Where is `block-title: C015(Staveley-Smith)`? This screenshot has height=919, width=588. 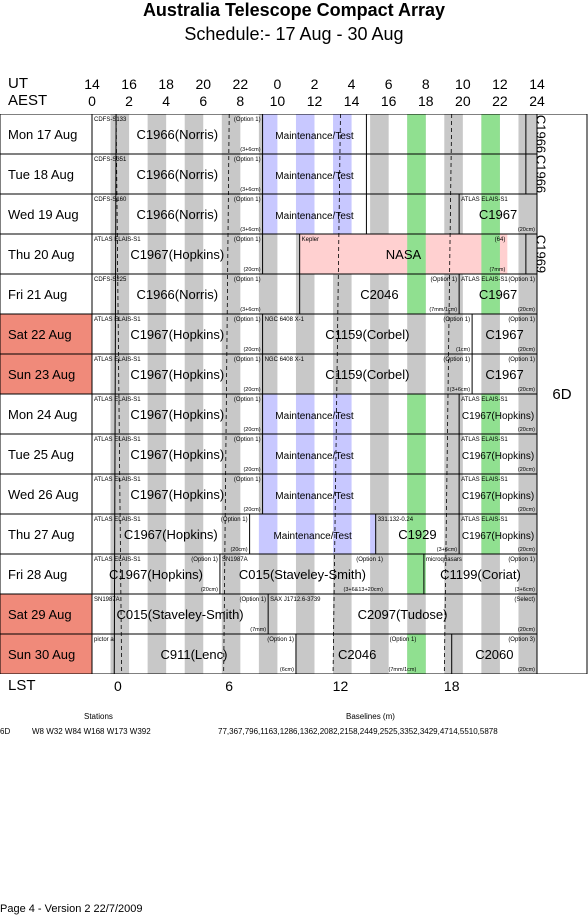
block-title: C015(Staveley-Smith) is located at coordinates (302, 574).